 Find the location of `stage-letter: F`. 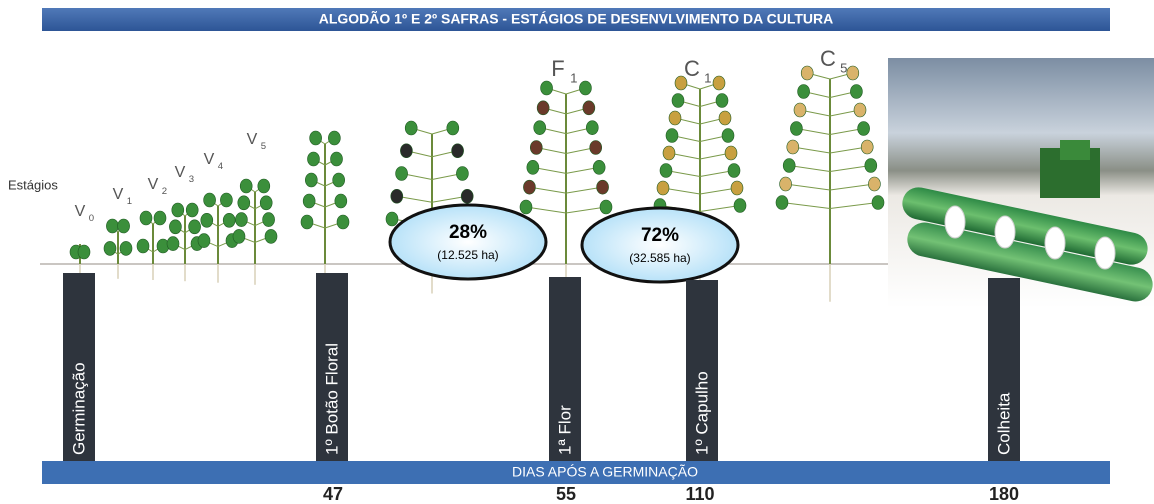

stage-letter: F is located at coordinates (557, 68).